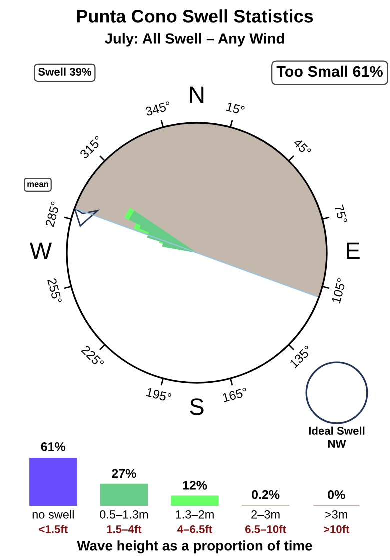 This screenshot has height=560, width=390. Describe the element at coordinates (197, 407) in the screenshot. I see `text: S` at that location.